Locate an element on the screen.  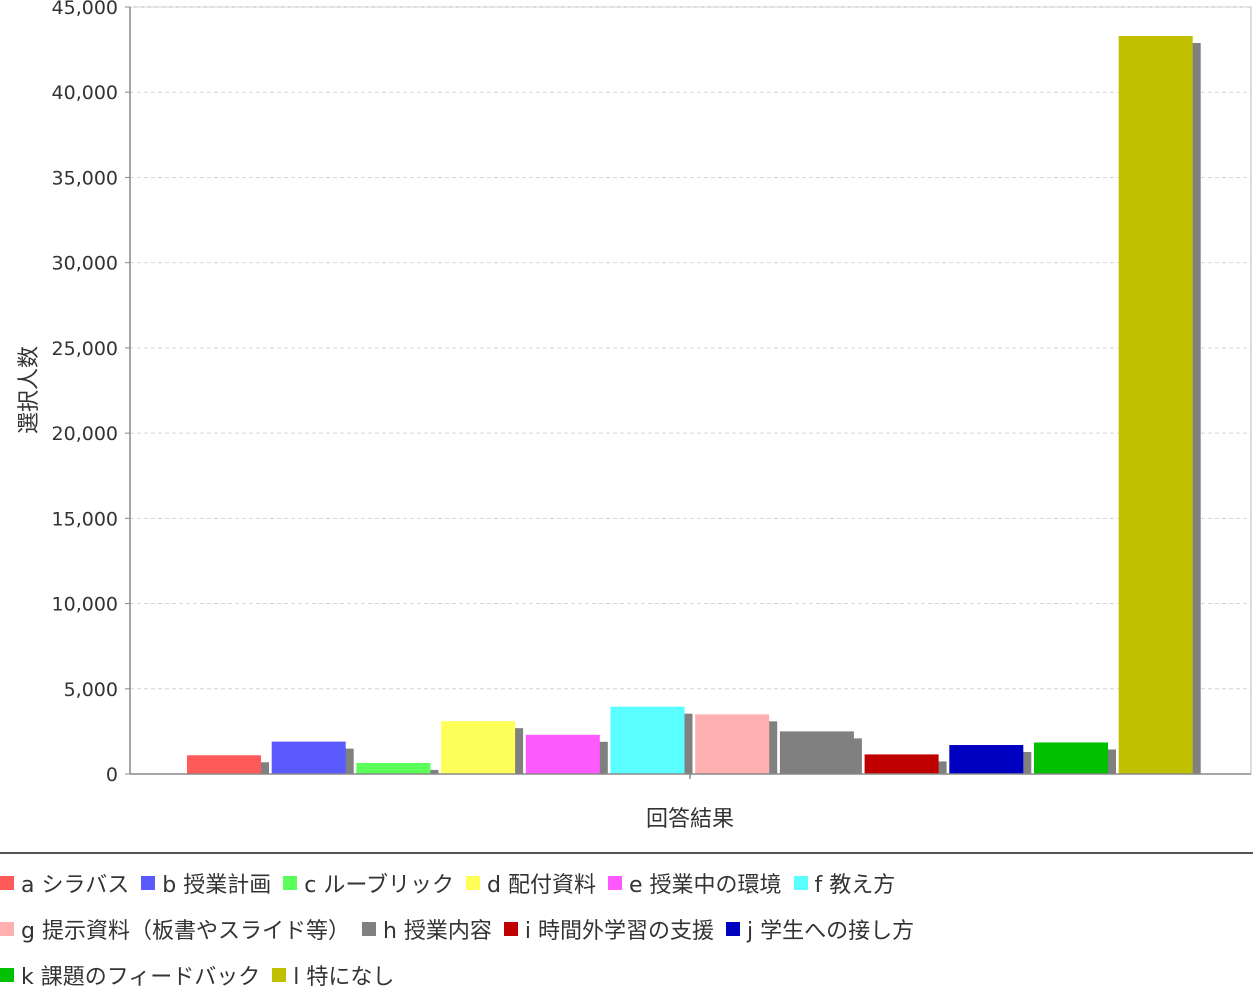
legend-item: l 特になし is located at coordinates (333, 975).